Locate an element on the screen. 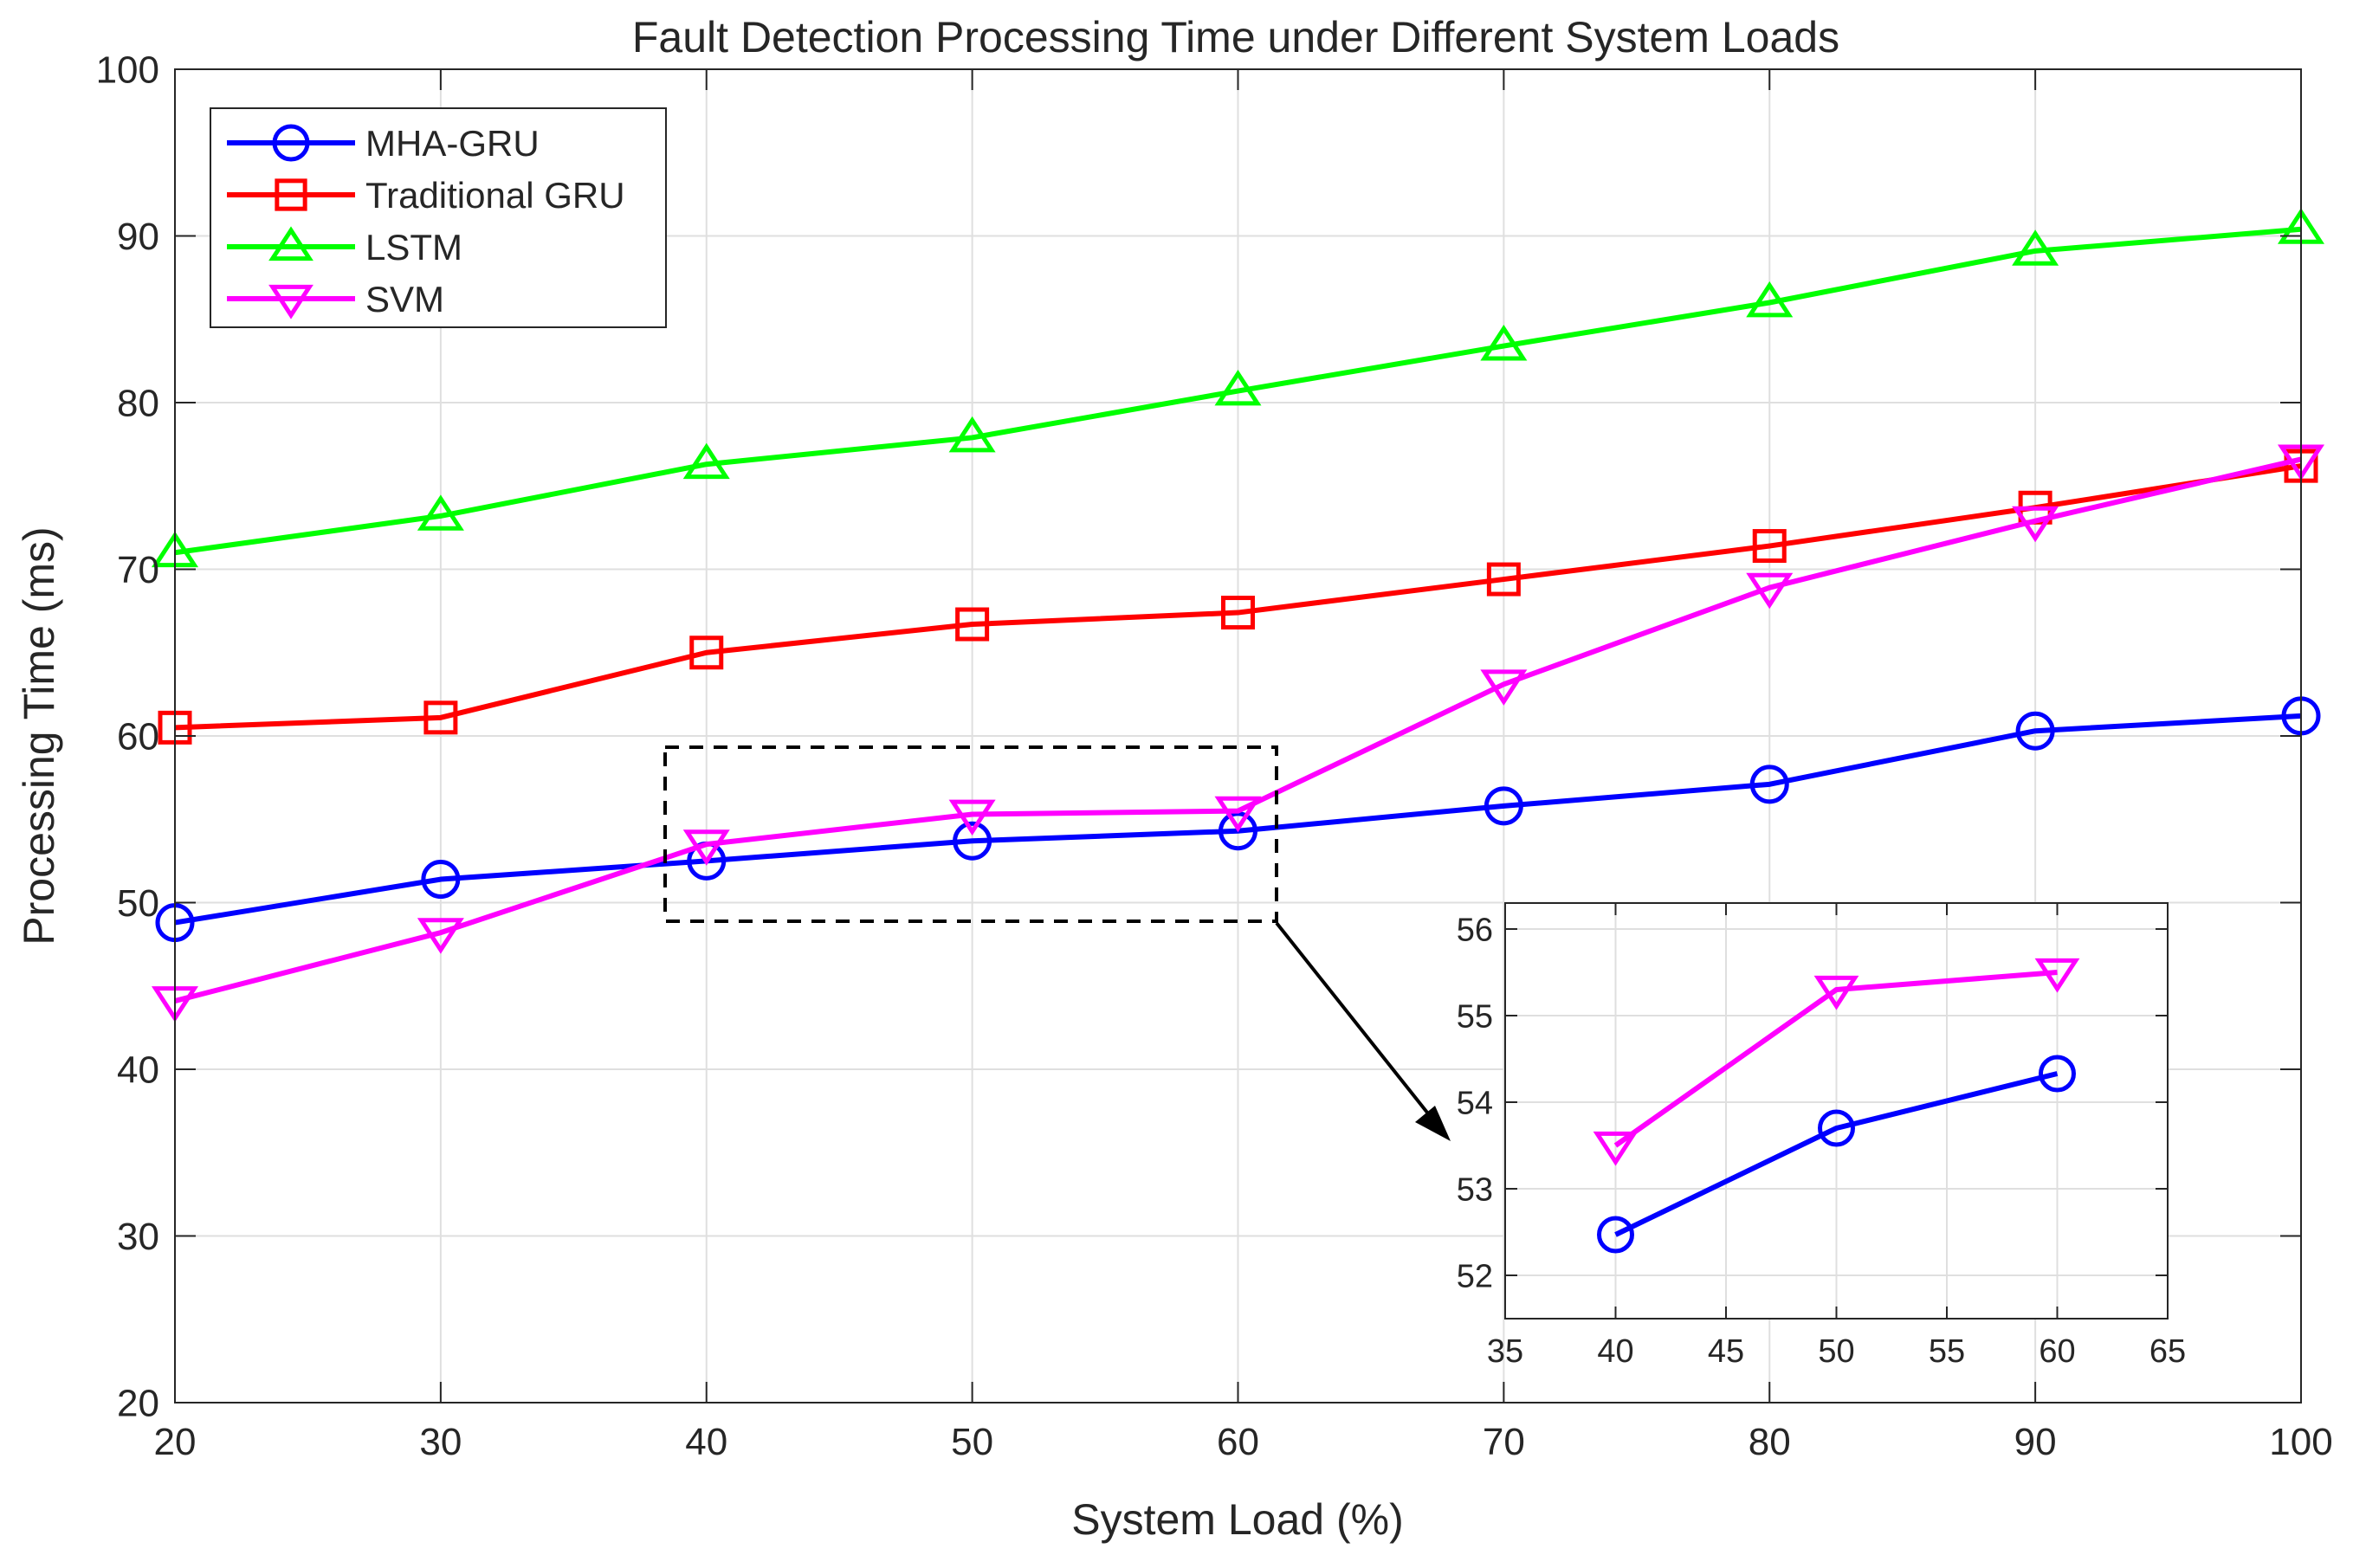  main-y-tick-label: 100 is located at coordinates (127, 69).